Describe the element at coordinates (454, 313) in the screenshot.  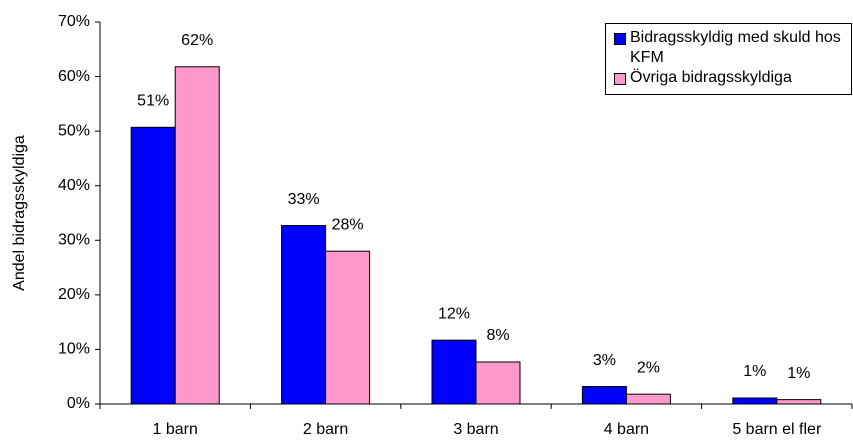
I see `value-label: 12%` at that location.